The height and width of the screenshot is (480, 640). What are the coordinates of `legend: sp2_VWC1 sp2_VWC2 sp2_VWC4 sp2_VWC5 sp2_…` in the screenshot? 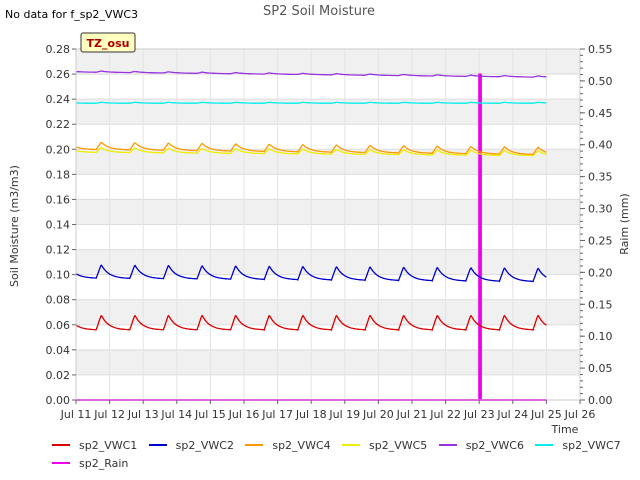 It's located at (342, 454).